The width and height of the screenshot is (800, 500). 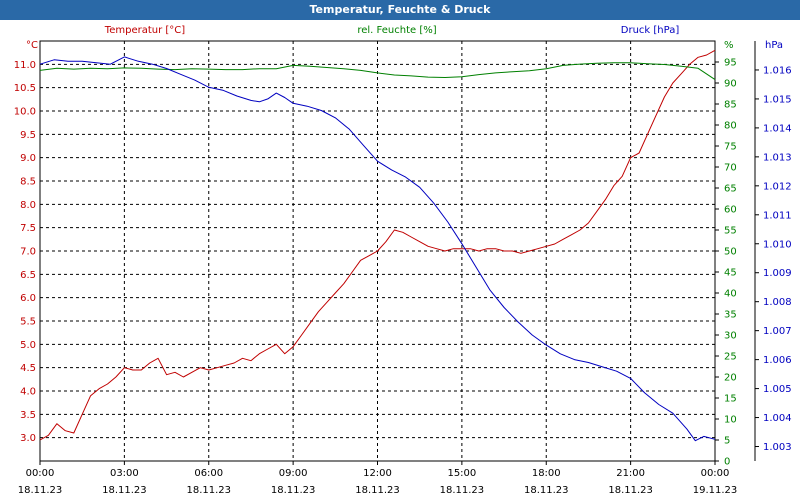 I want to click on humidity-tick-label: 70, so click(x=730, y=168).